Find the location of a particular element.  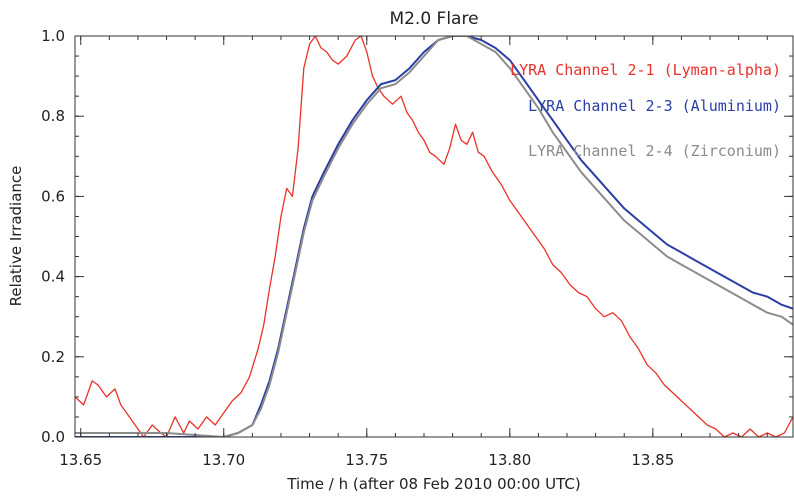

y-tick-label: 0.8 is located at coordinates (53, 116).